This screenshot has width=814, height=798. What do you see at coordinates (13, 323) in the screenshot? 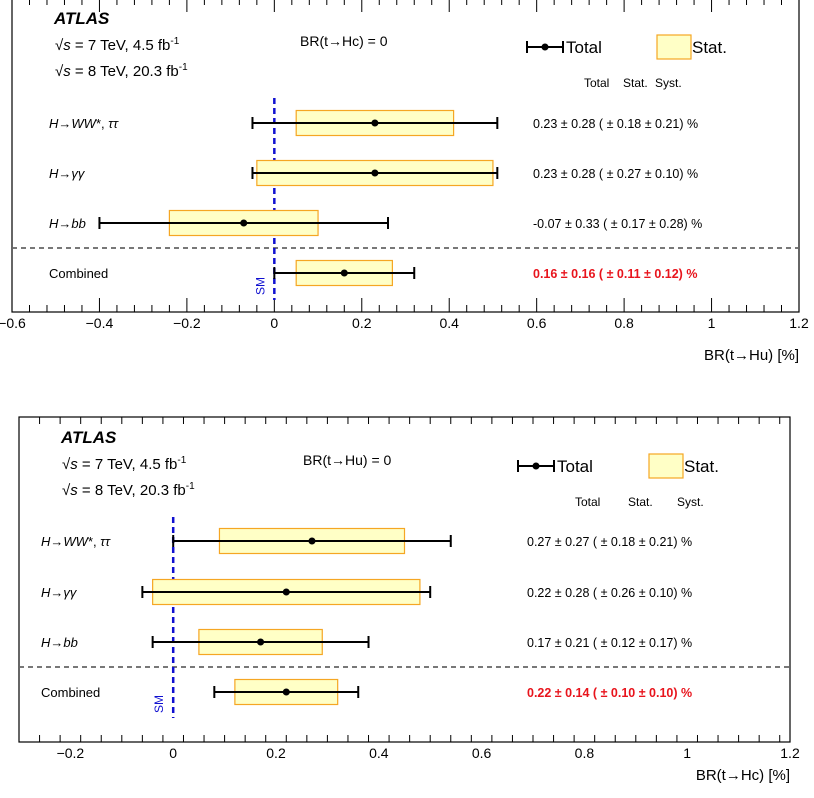
I see `x-tick-label: −0.6` at bounding box center [13, 323].